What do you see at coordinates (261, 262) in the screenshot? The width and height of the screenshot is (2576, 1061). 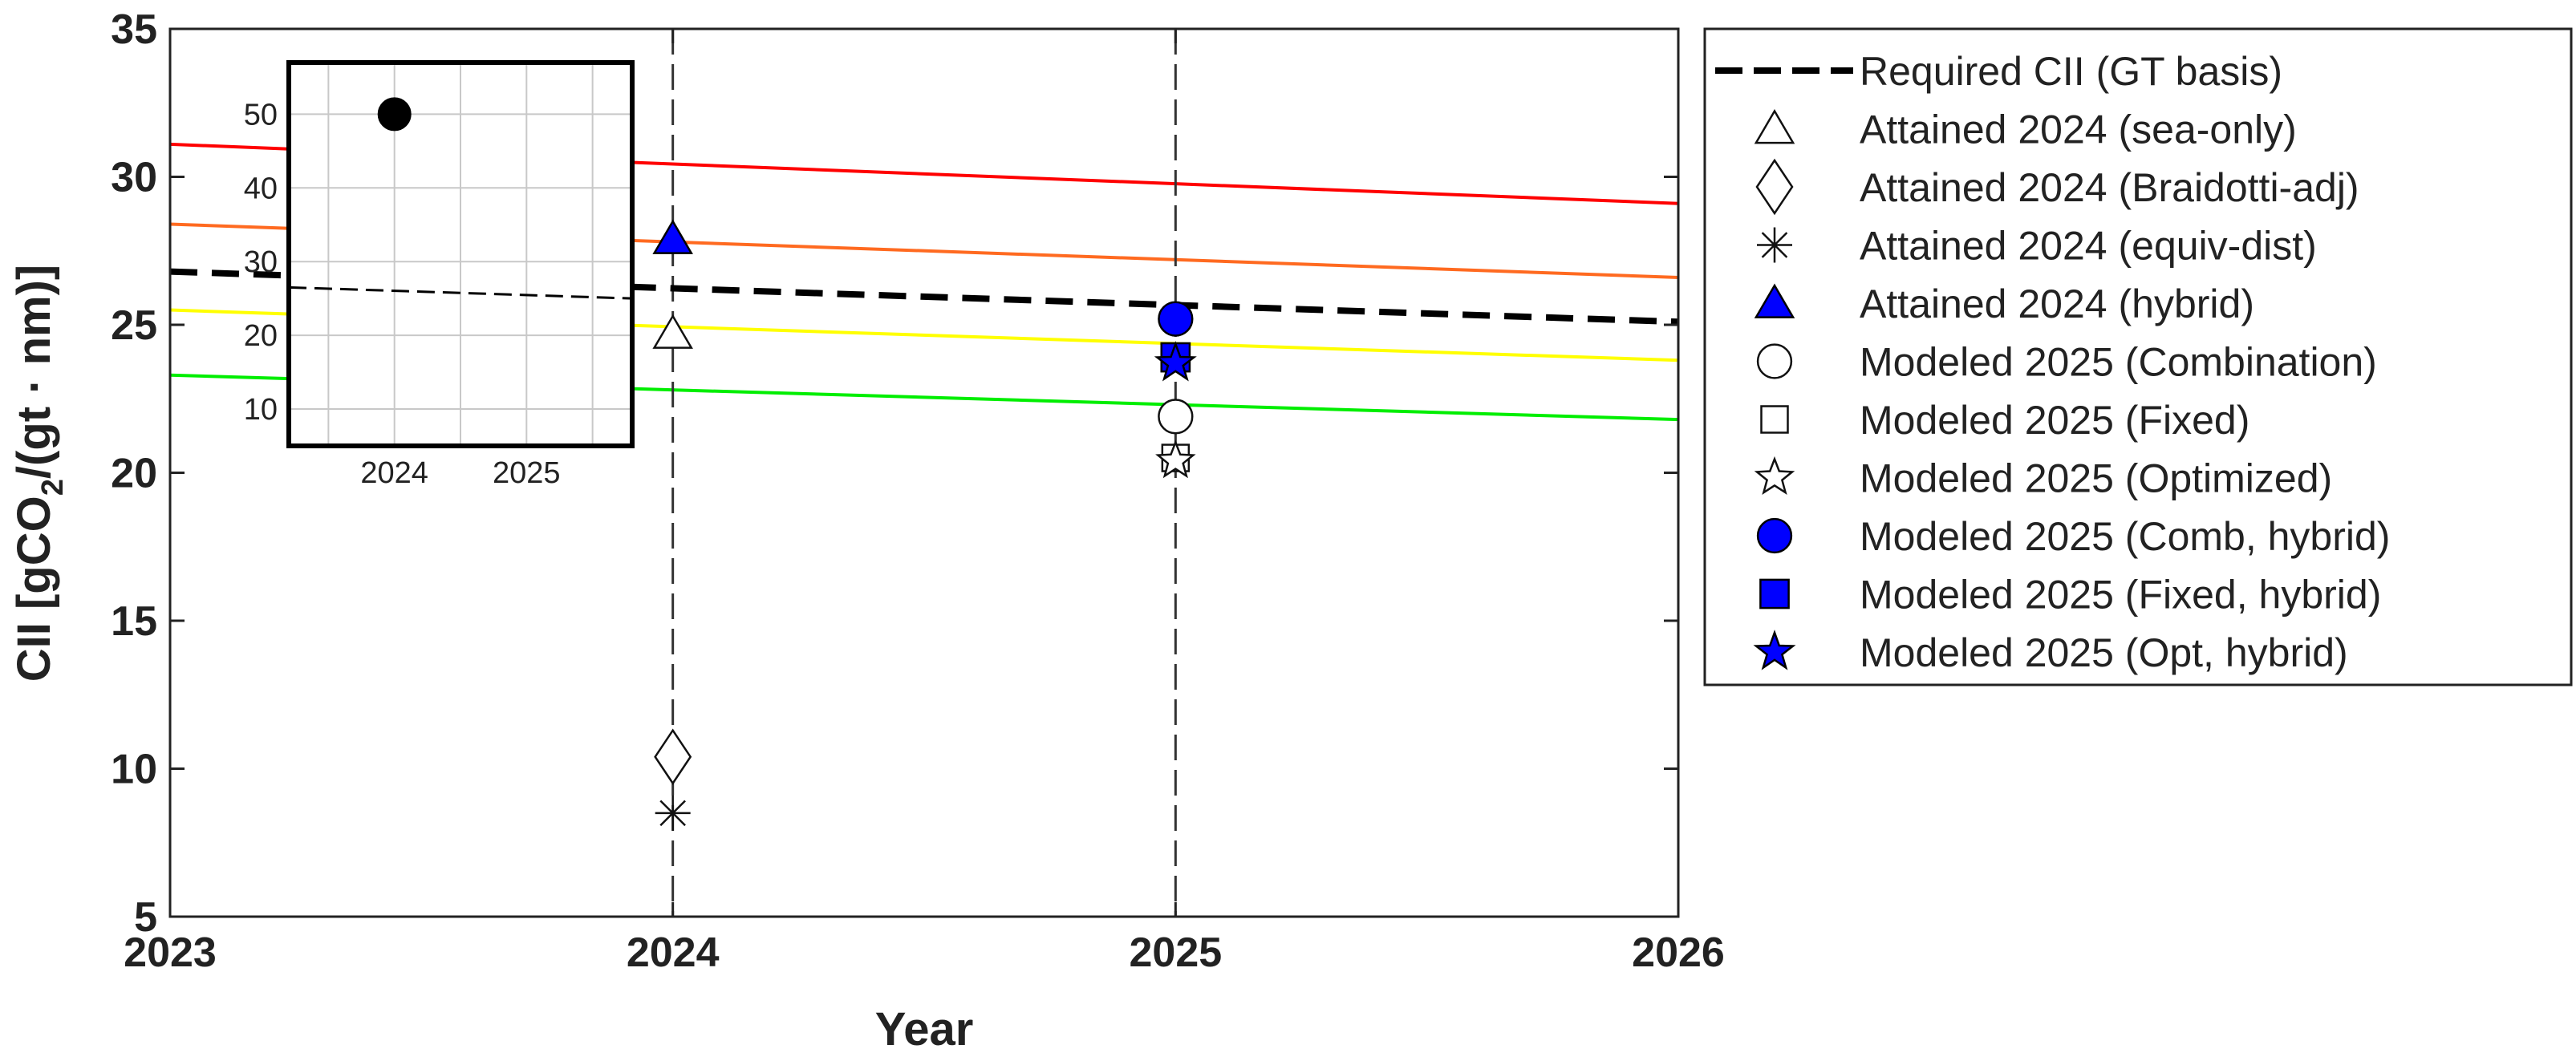 I see `inset-y-tick-label: 30` at bounding box center [261, 262].